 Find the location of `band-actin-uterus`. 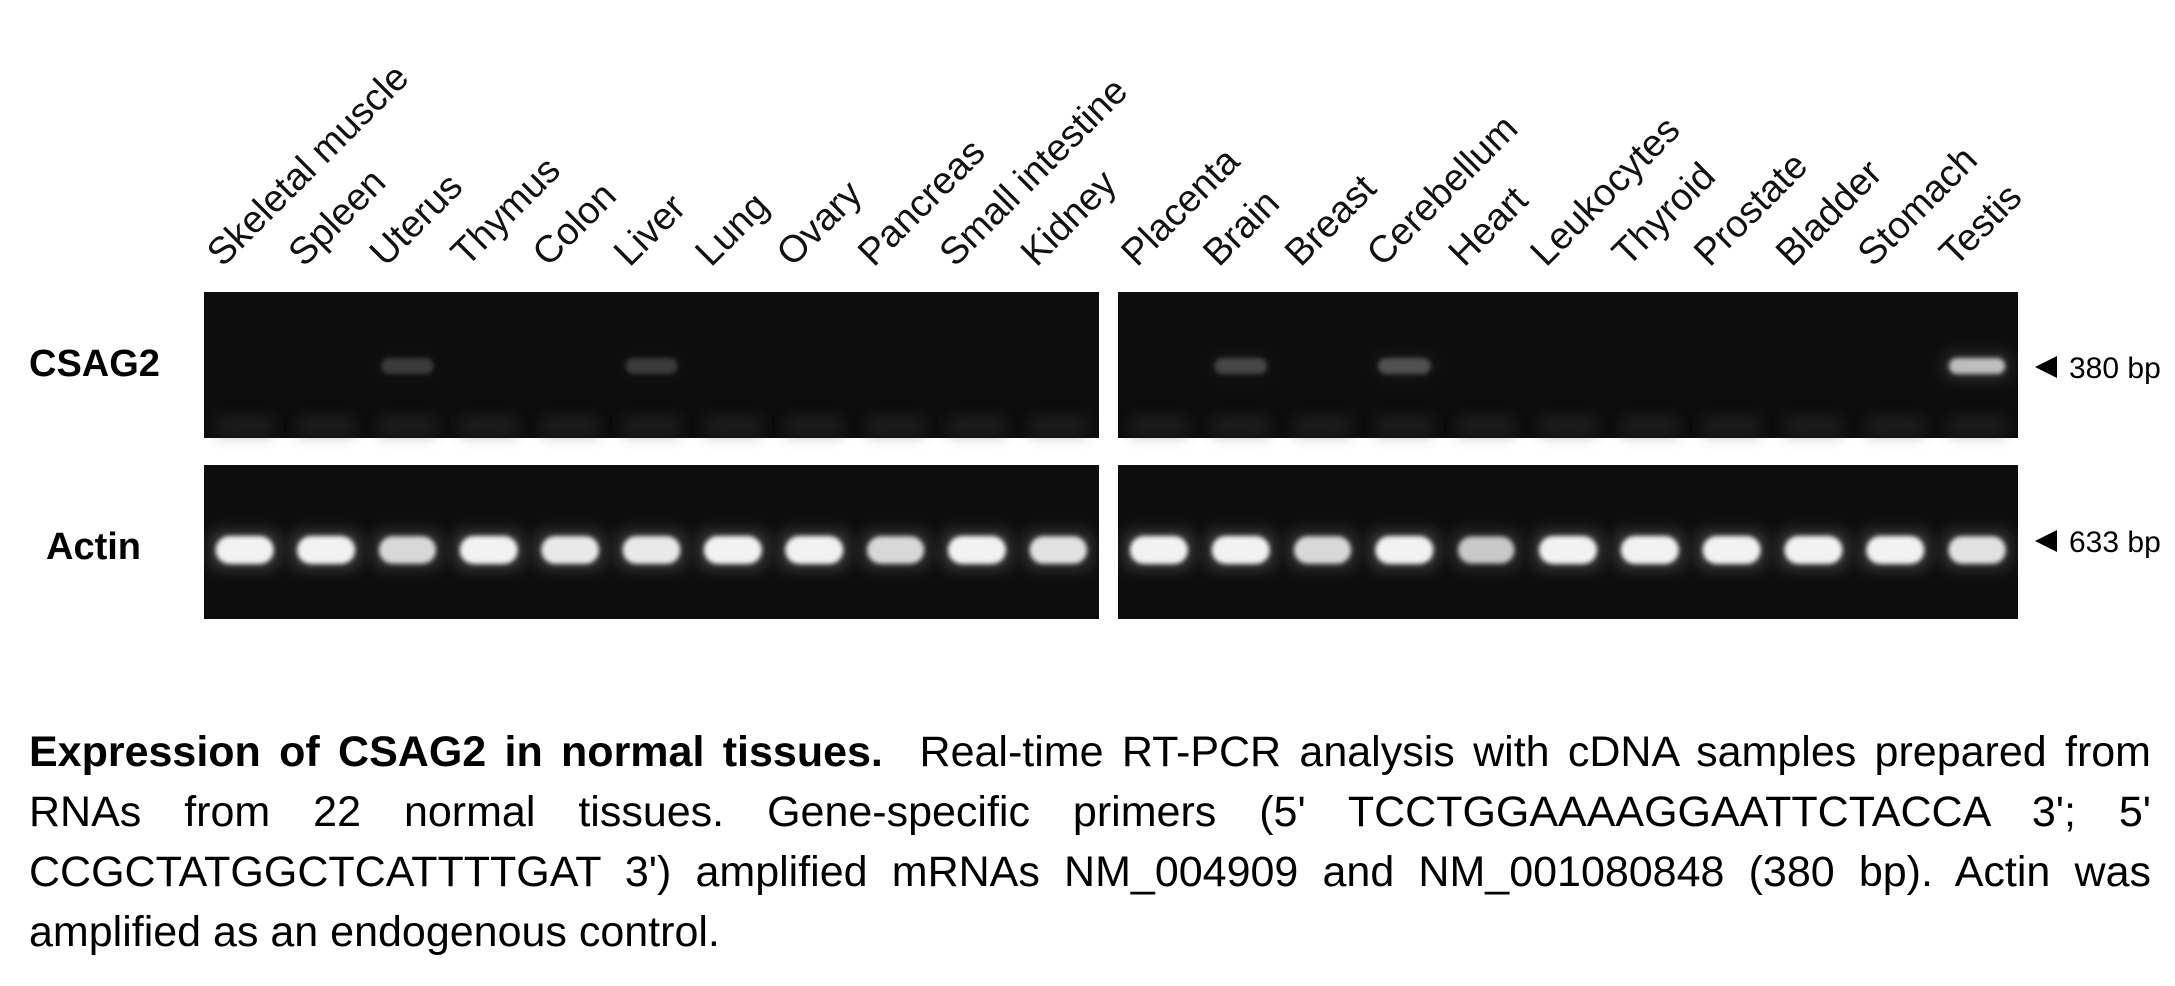

band-actin-uterus is located at coordinates (407, 550).